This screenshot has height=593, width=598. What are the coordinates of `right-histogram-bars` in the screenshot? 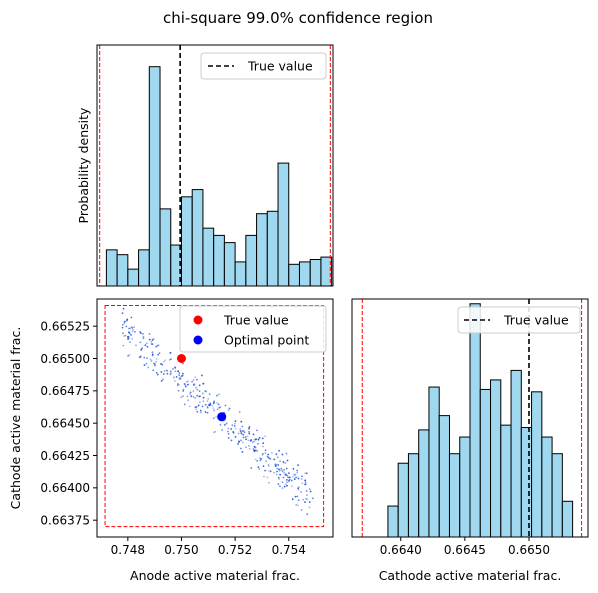 It's located at (480, 420).